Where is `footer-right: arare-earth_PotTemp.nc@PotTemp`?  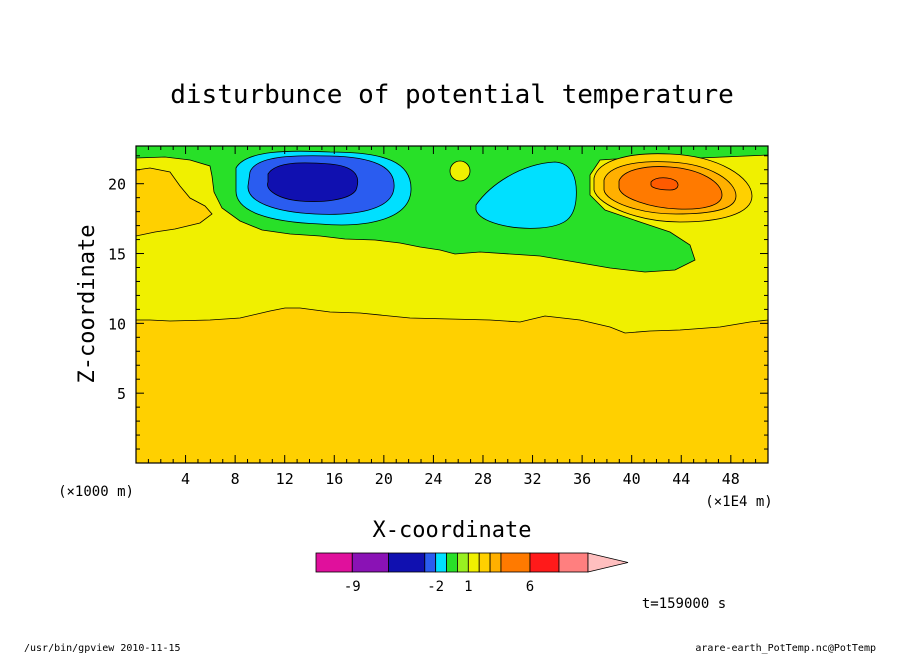
footer-right: arare-earth_PotTemp.nc@PotTemp is located at coordinates (785, 648).